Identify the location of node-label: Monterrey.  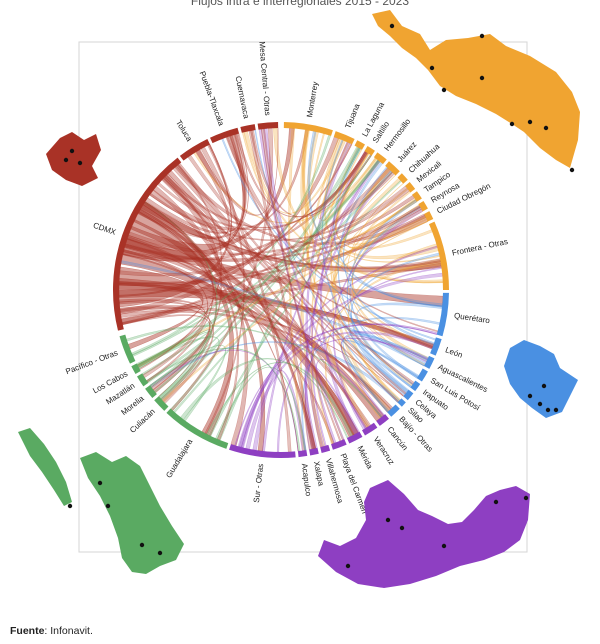
(312, 99).